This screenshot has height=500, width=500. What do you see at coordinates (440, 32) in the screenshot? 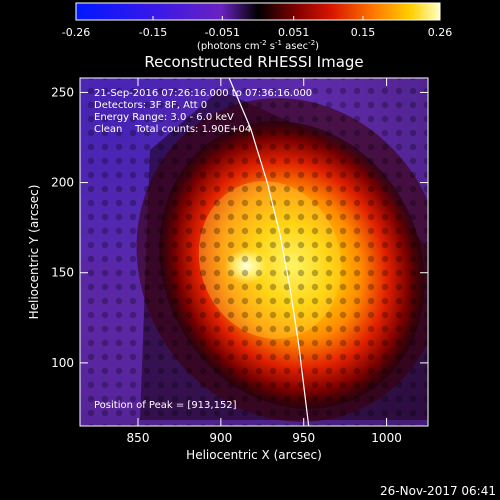
I see `colorbar-tick-label: 0.26` at bounding box center [440, 32].